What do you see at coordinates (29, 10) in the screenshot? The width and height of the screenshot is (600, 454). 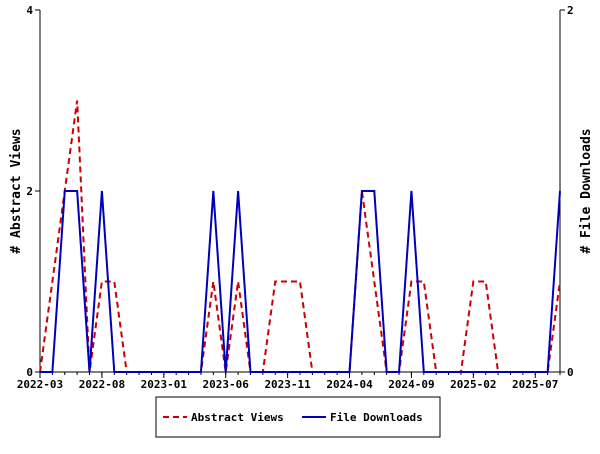 I see `y-left-tick-label: 4` at bounding box center [29, 10].